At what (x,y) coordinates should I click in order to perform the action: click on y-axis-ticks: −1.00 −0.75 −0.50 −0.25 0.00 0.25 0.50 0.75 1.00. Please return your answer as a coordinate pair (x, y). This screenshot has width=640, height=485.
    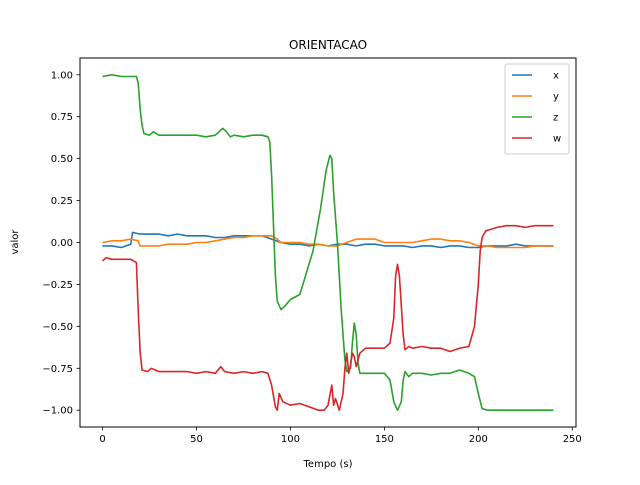
    Looking at the image, I should click on (61, 243).